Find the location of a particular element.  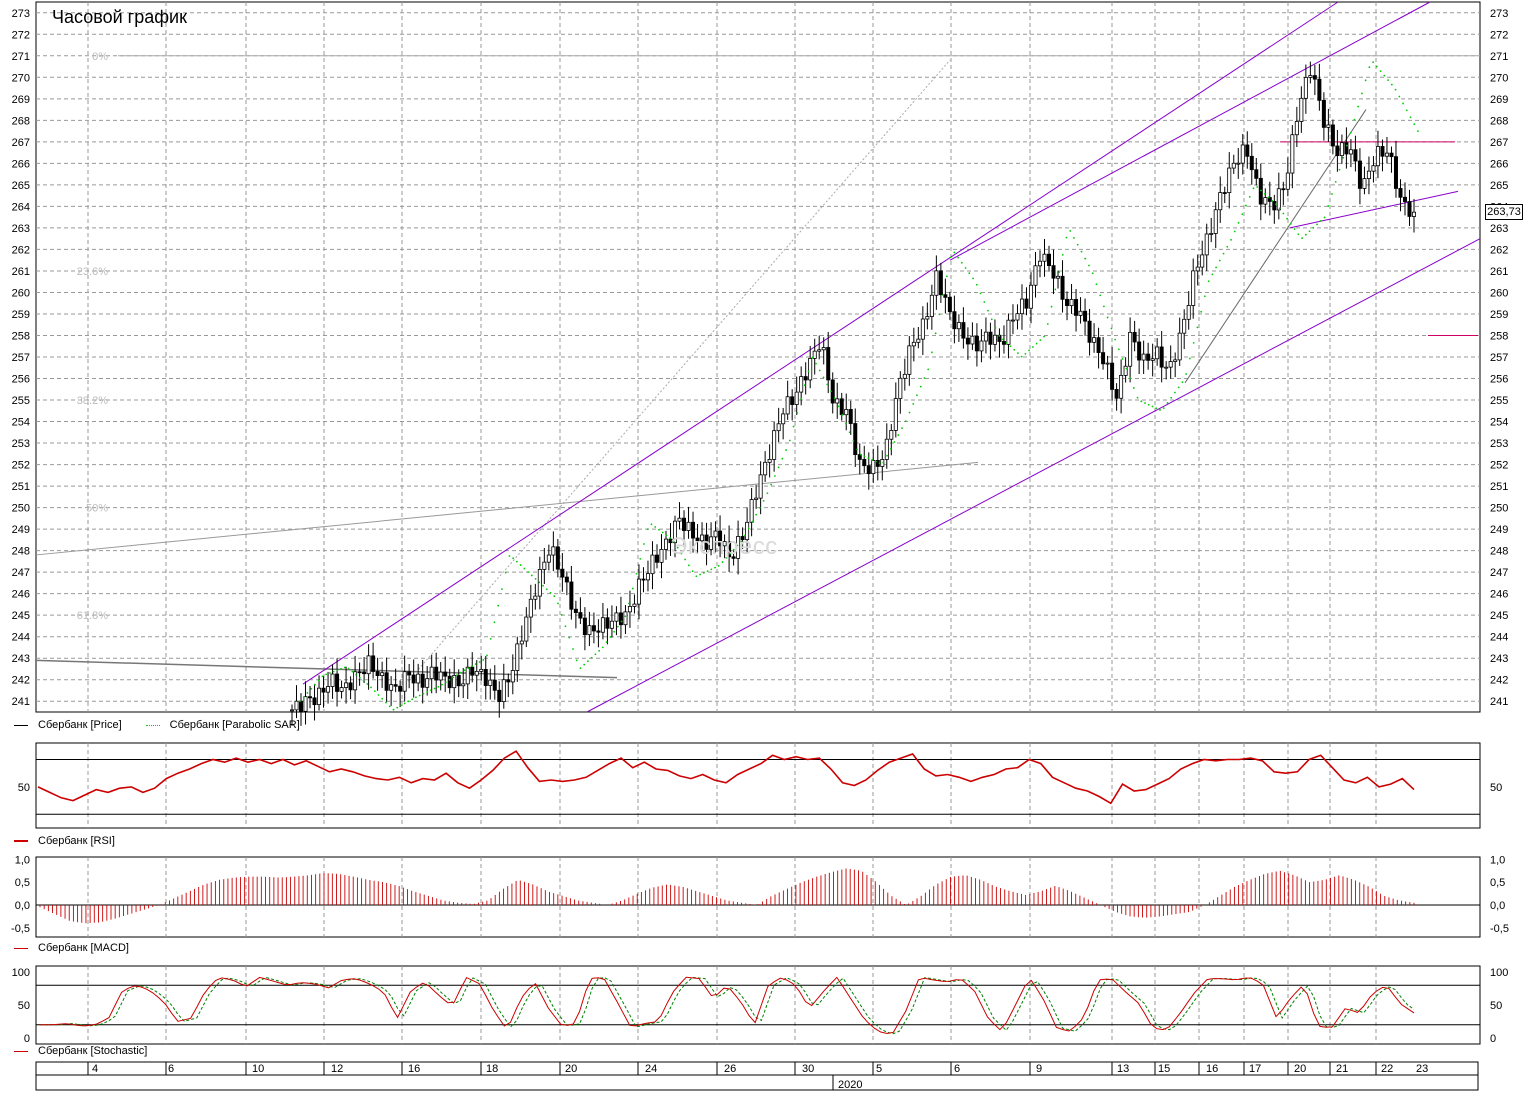

price-y-tick-left: 266 is located at coordinates (21, 164).